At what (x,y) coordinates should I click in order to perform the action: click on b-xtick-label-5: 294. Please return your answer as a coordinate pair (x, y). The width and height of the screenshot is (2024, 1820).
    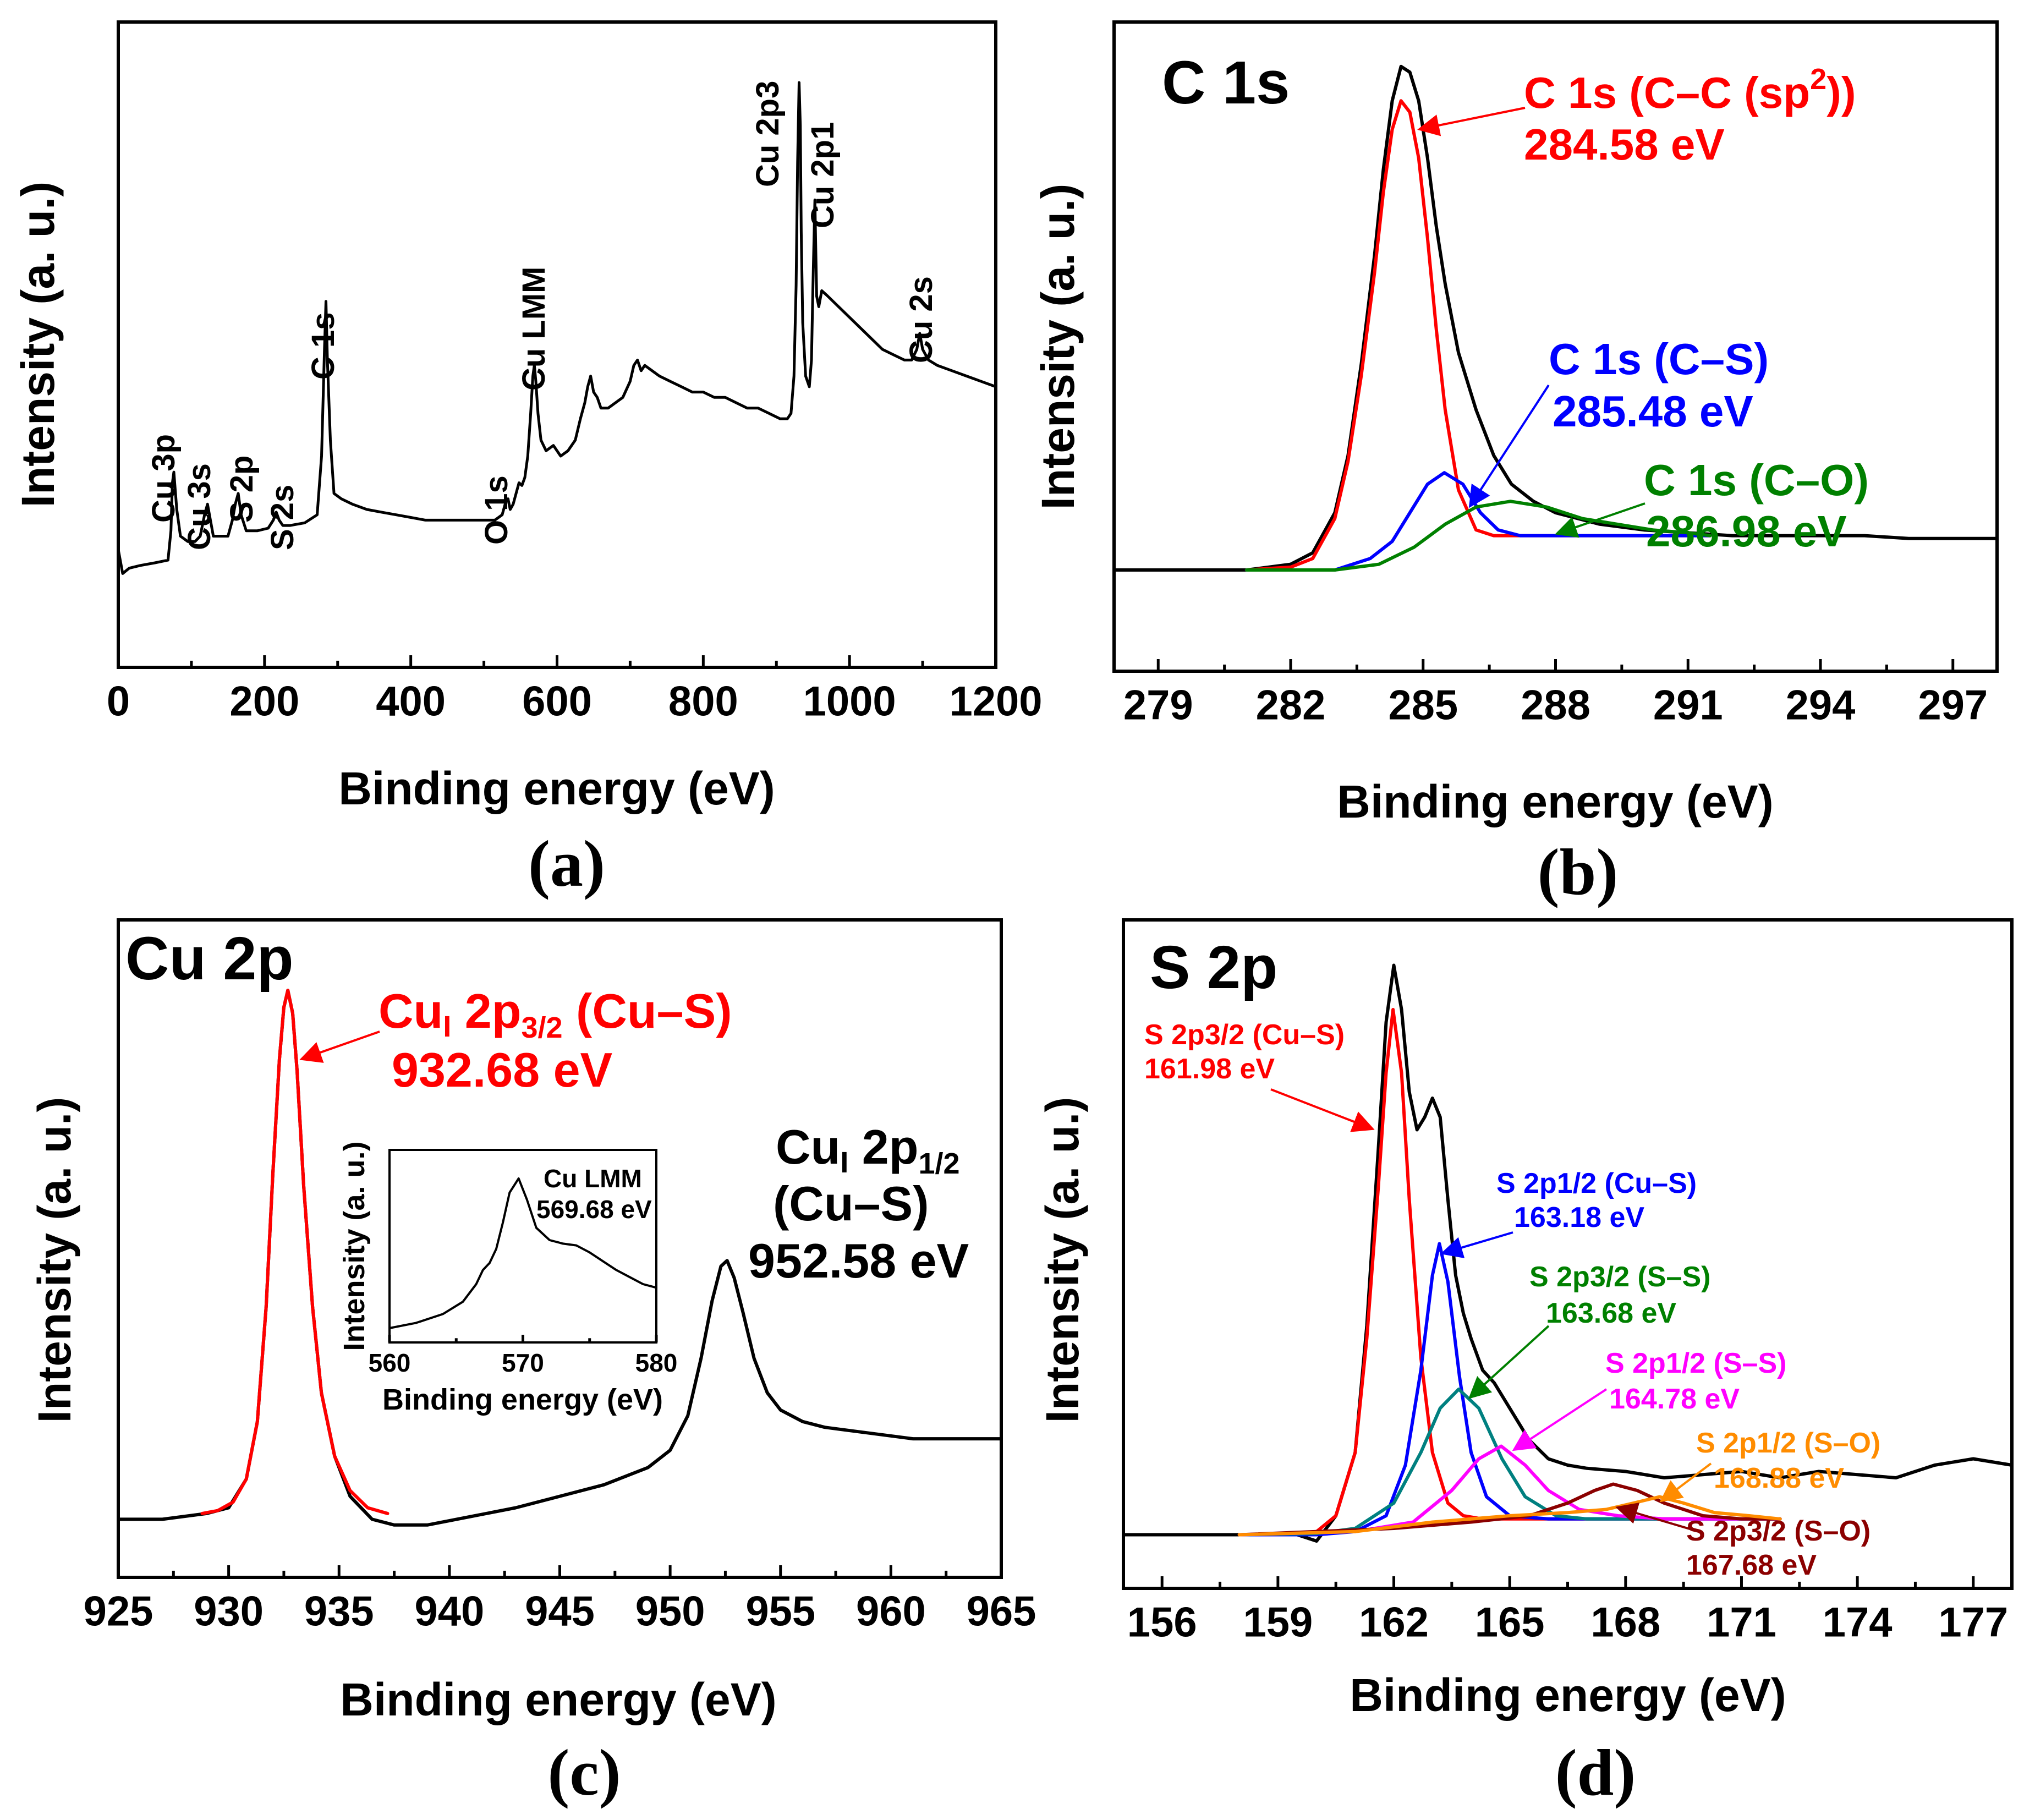
    Looking at the image, I should click on (1821, 705).